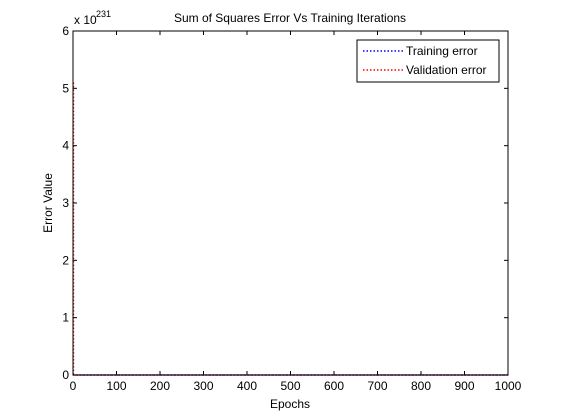  Describe the element at coordinates (464, 386) in the screenshot. I see `x-tick-label: 900` at that location.